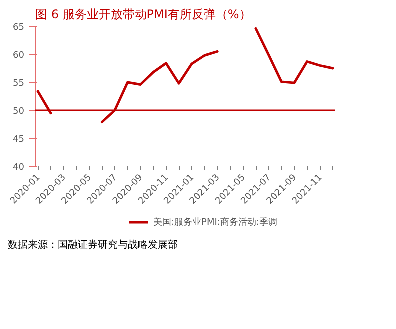 The image size is (396, 329). What do you see at coordinates (216, 222) in the screenshot?
I see `legend-label: 美国:服务业PMI:商务活动:季调` at bounding box center [216, 222].